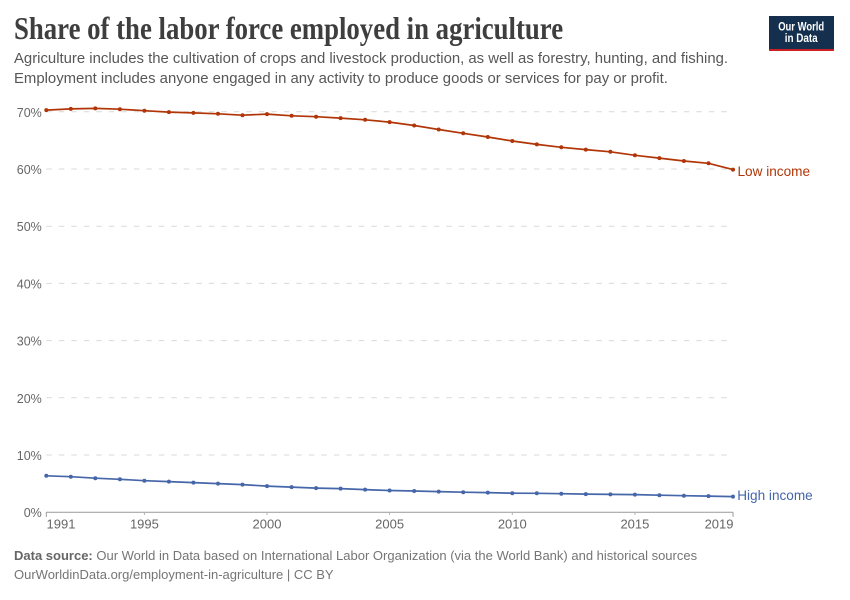  What do you see at coordinates (29, 456) in the screenshot?
I see `svg-text: 10%` at bounding box center [29, 456].